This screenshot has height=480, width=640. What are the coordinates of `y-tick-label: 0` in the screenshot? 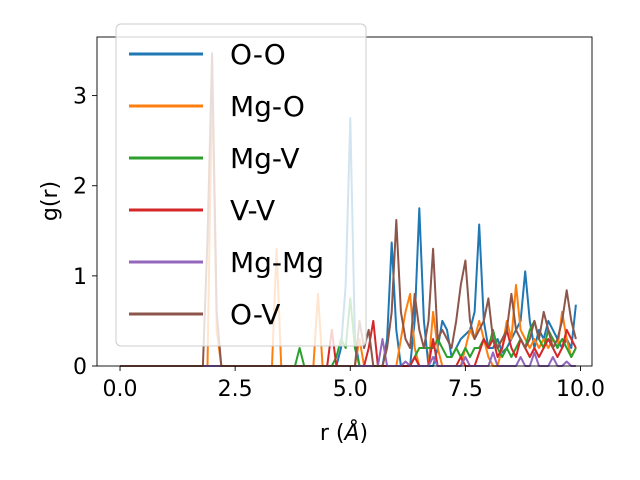 It's located at (80, 367).